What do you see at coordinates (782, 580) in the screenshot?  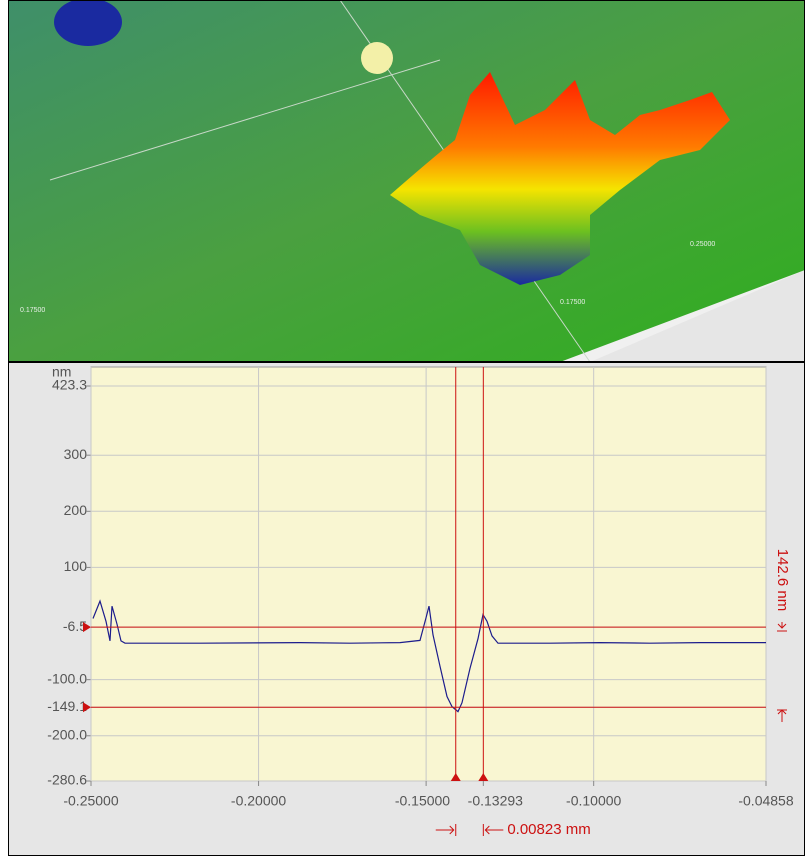 I see `height-difference: 142.6 nm` at bounding box center [782, 580].